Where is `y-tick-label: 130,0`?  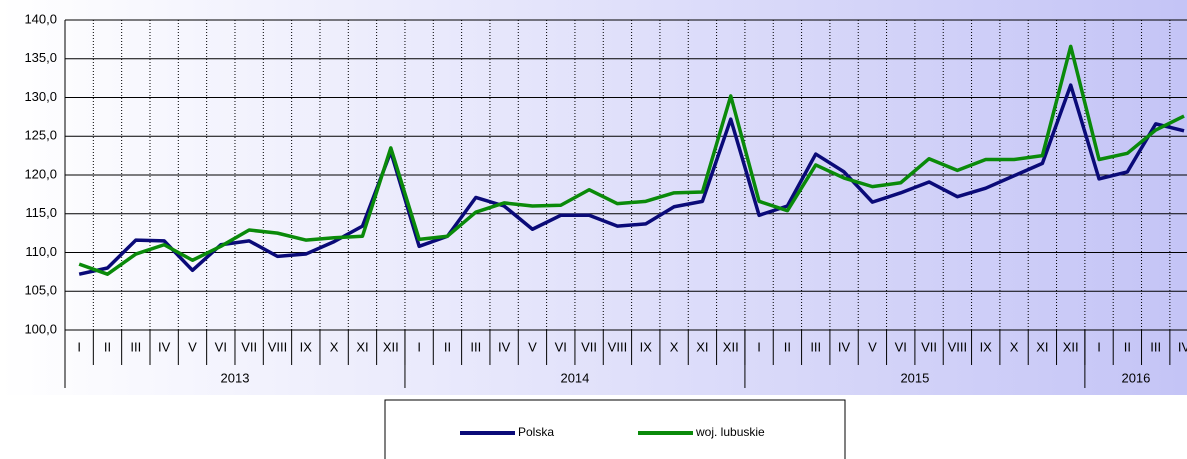
y-tick-label: 130,0 is located at coordinates (40, 96).